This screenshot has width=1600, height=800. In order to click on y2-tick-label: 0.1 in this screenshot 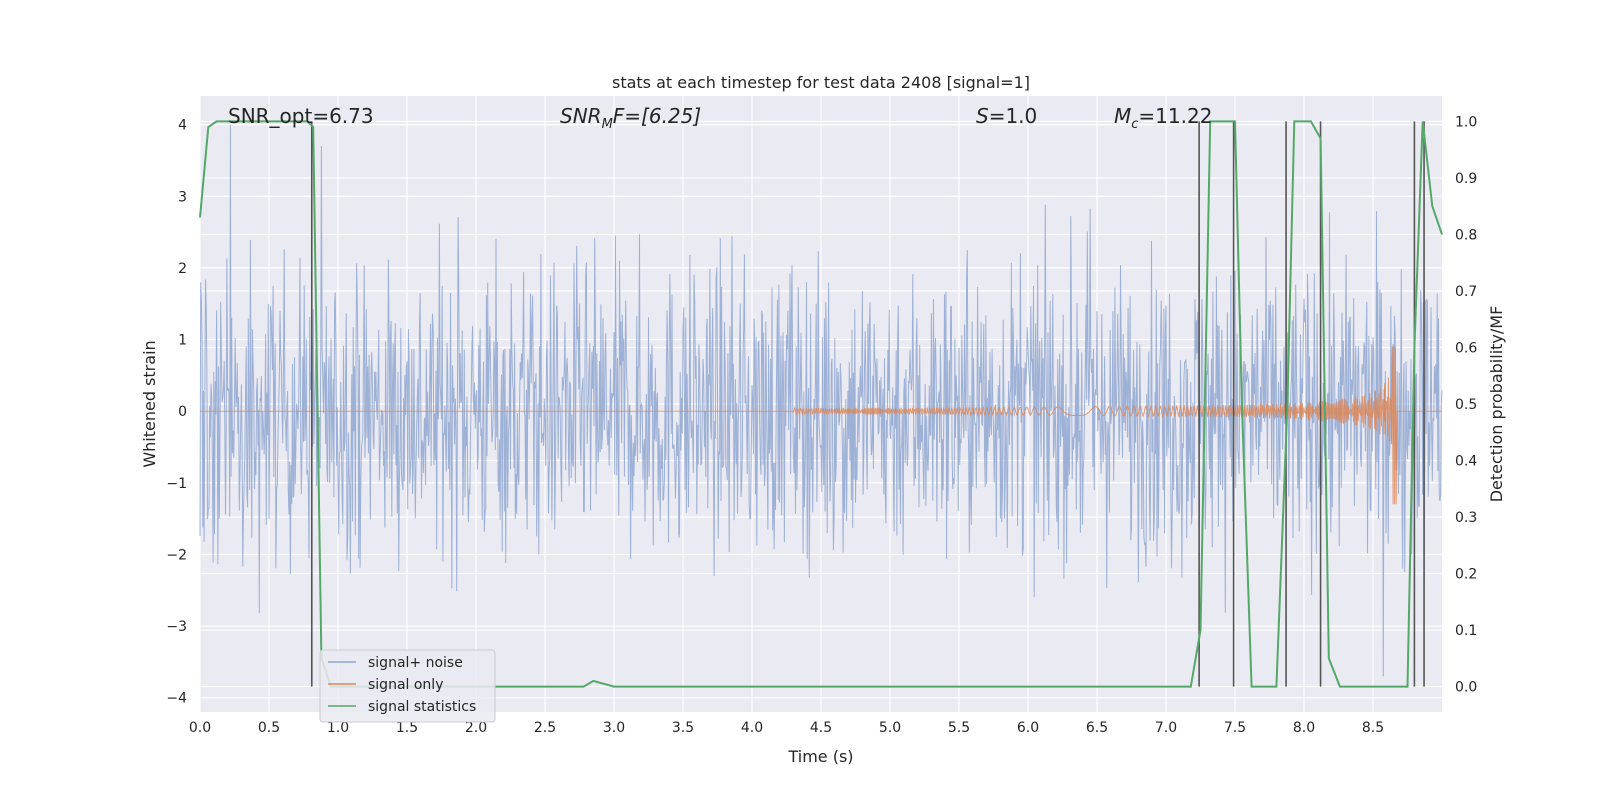, I will do `click(1466, 631)`.